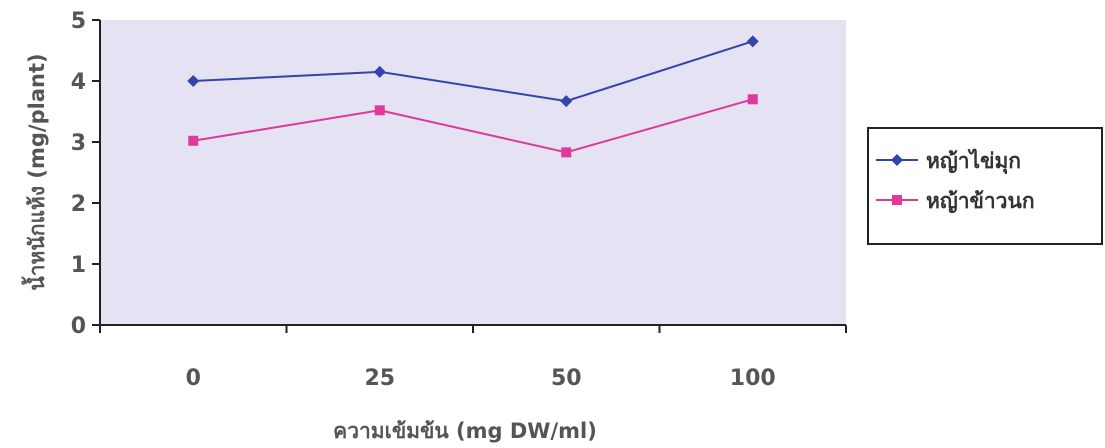 The width and height of the screenshot is (1105, 448). I want to click on legend: หญ้าไข่มุก หญ้าข้าวนก, so click(985, 186).